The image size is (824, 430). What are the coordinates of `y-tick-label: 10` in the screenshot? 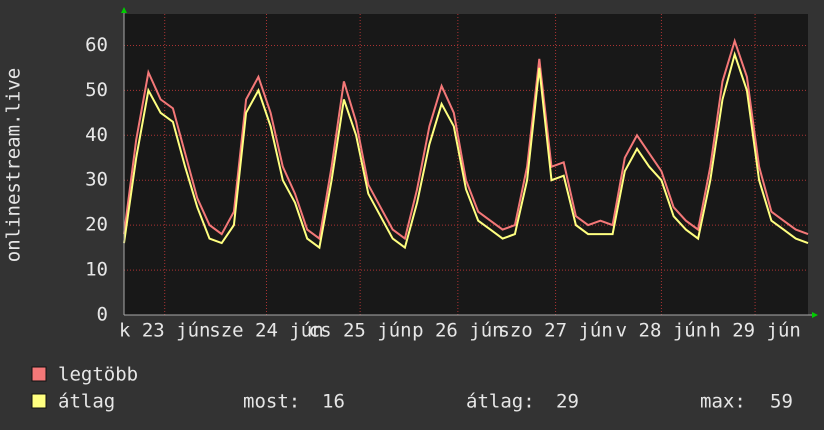 It's located at (96, 270).